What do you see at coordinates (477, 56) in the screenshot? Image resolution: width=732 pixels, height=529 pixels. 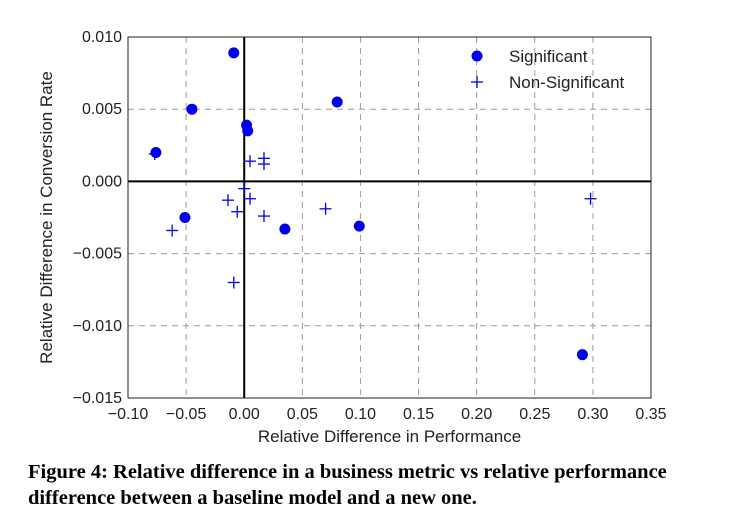 I see `legend-circle-icon` at bounding box center [477, 56].